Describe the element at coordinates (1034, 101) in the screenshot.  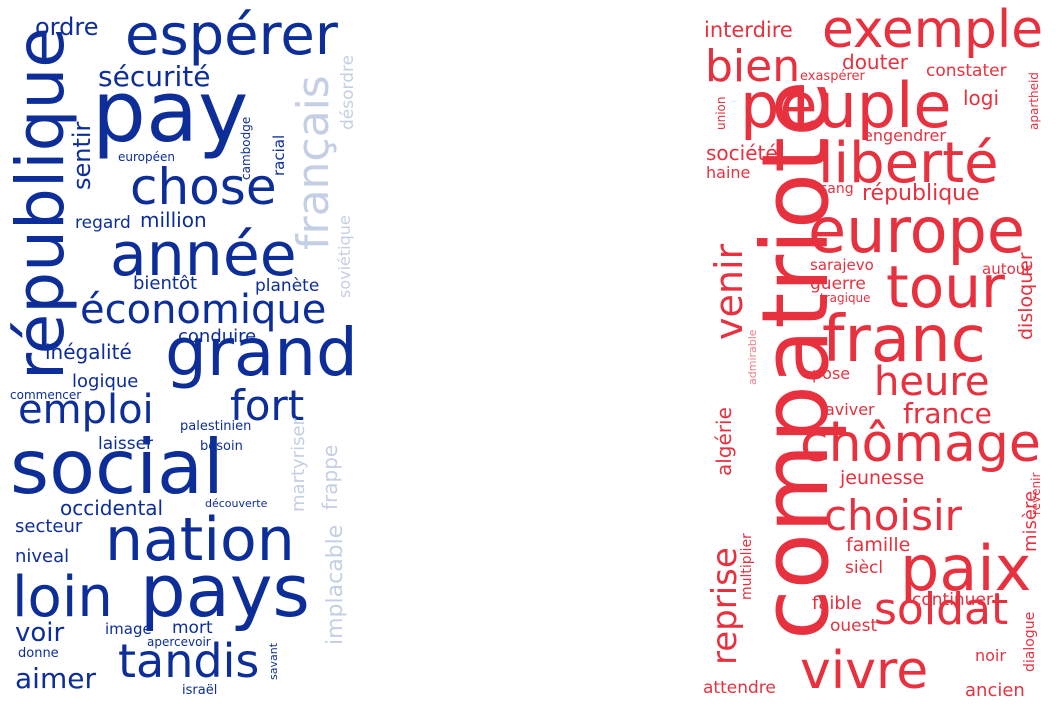
I see `cloud-word: apartheid` at that location.